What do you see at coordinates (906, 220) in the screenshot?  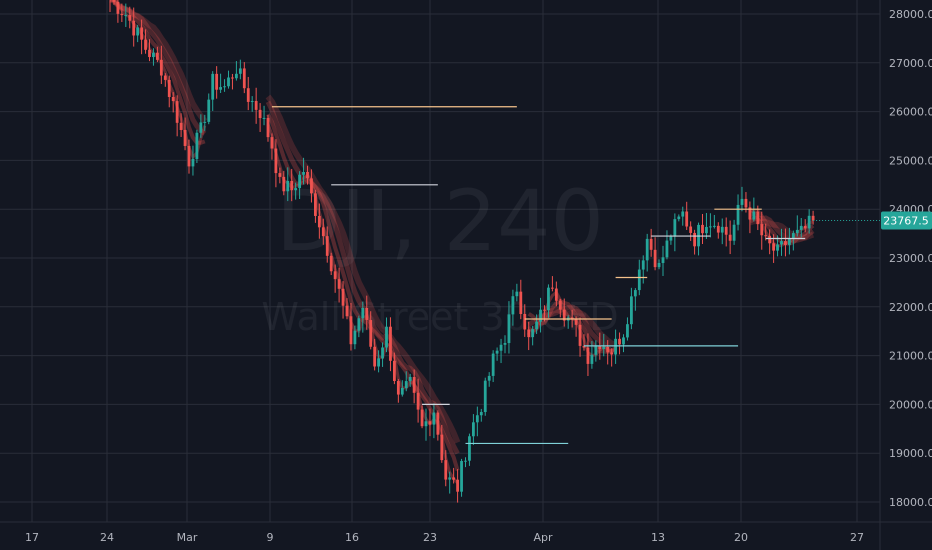 I see `last-price-box` at bounding box center [906, 220].